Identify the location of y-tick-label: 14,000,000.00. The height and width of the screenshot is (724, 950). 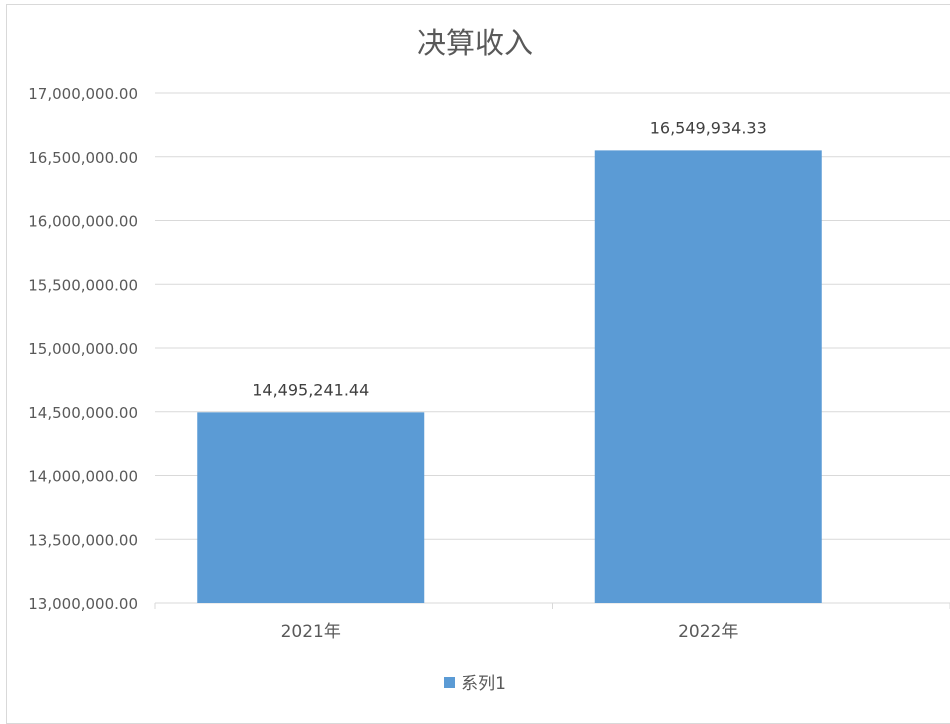
(83, 477).